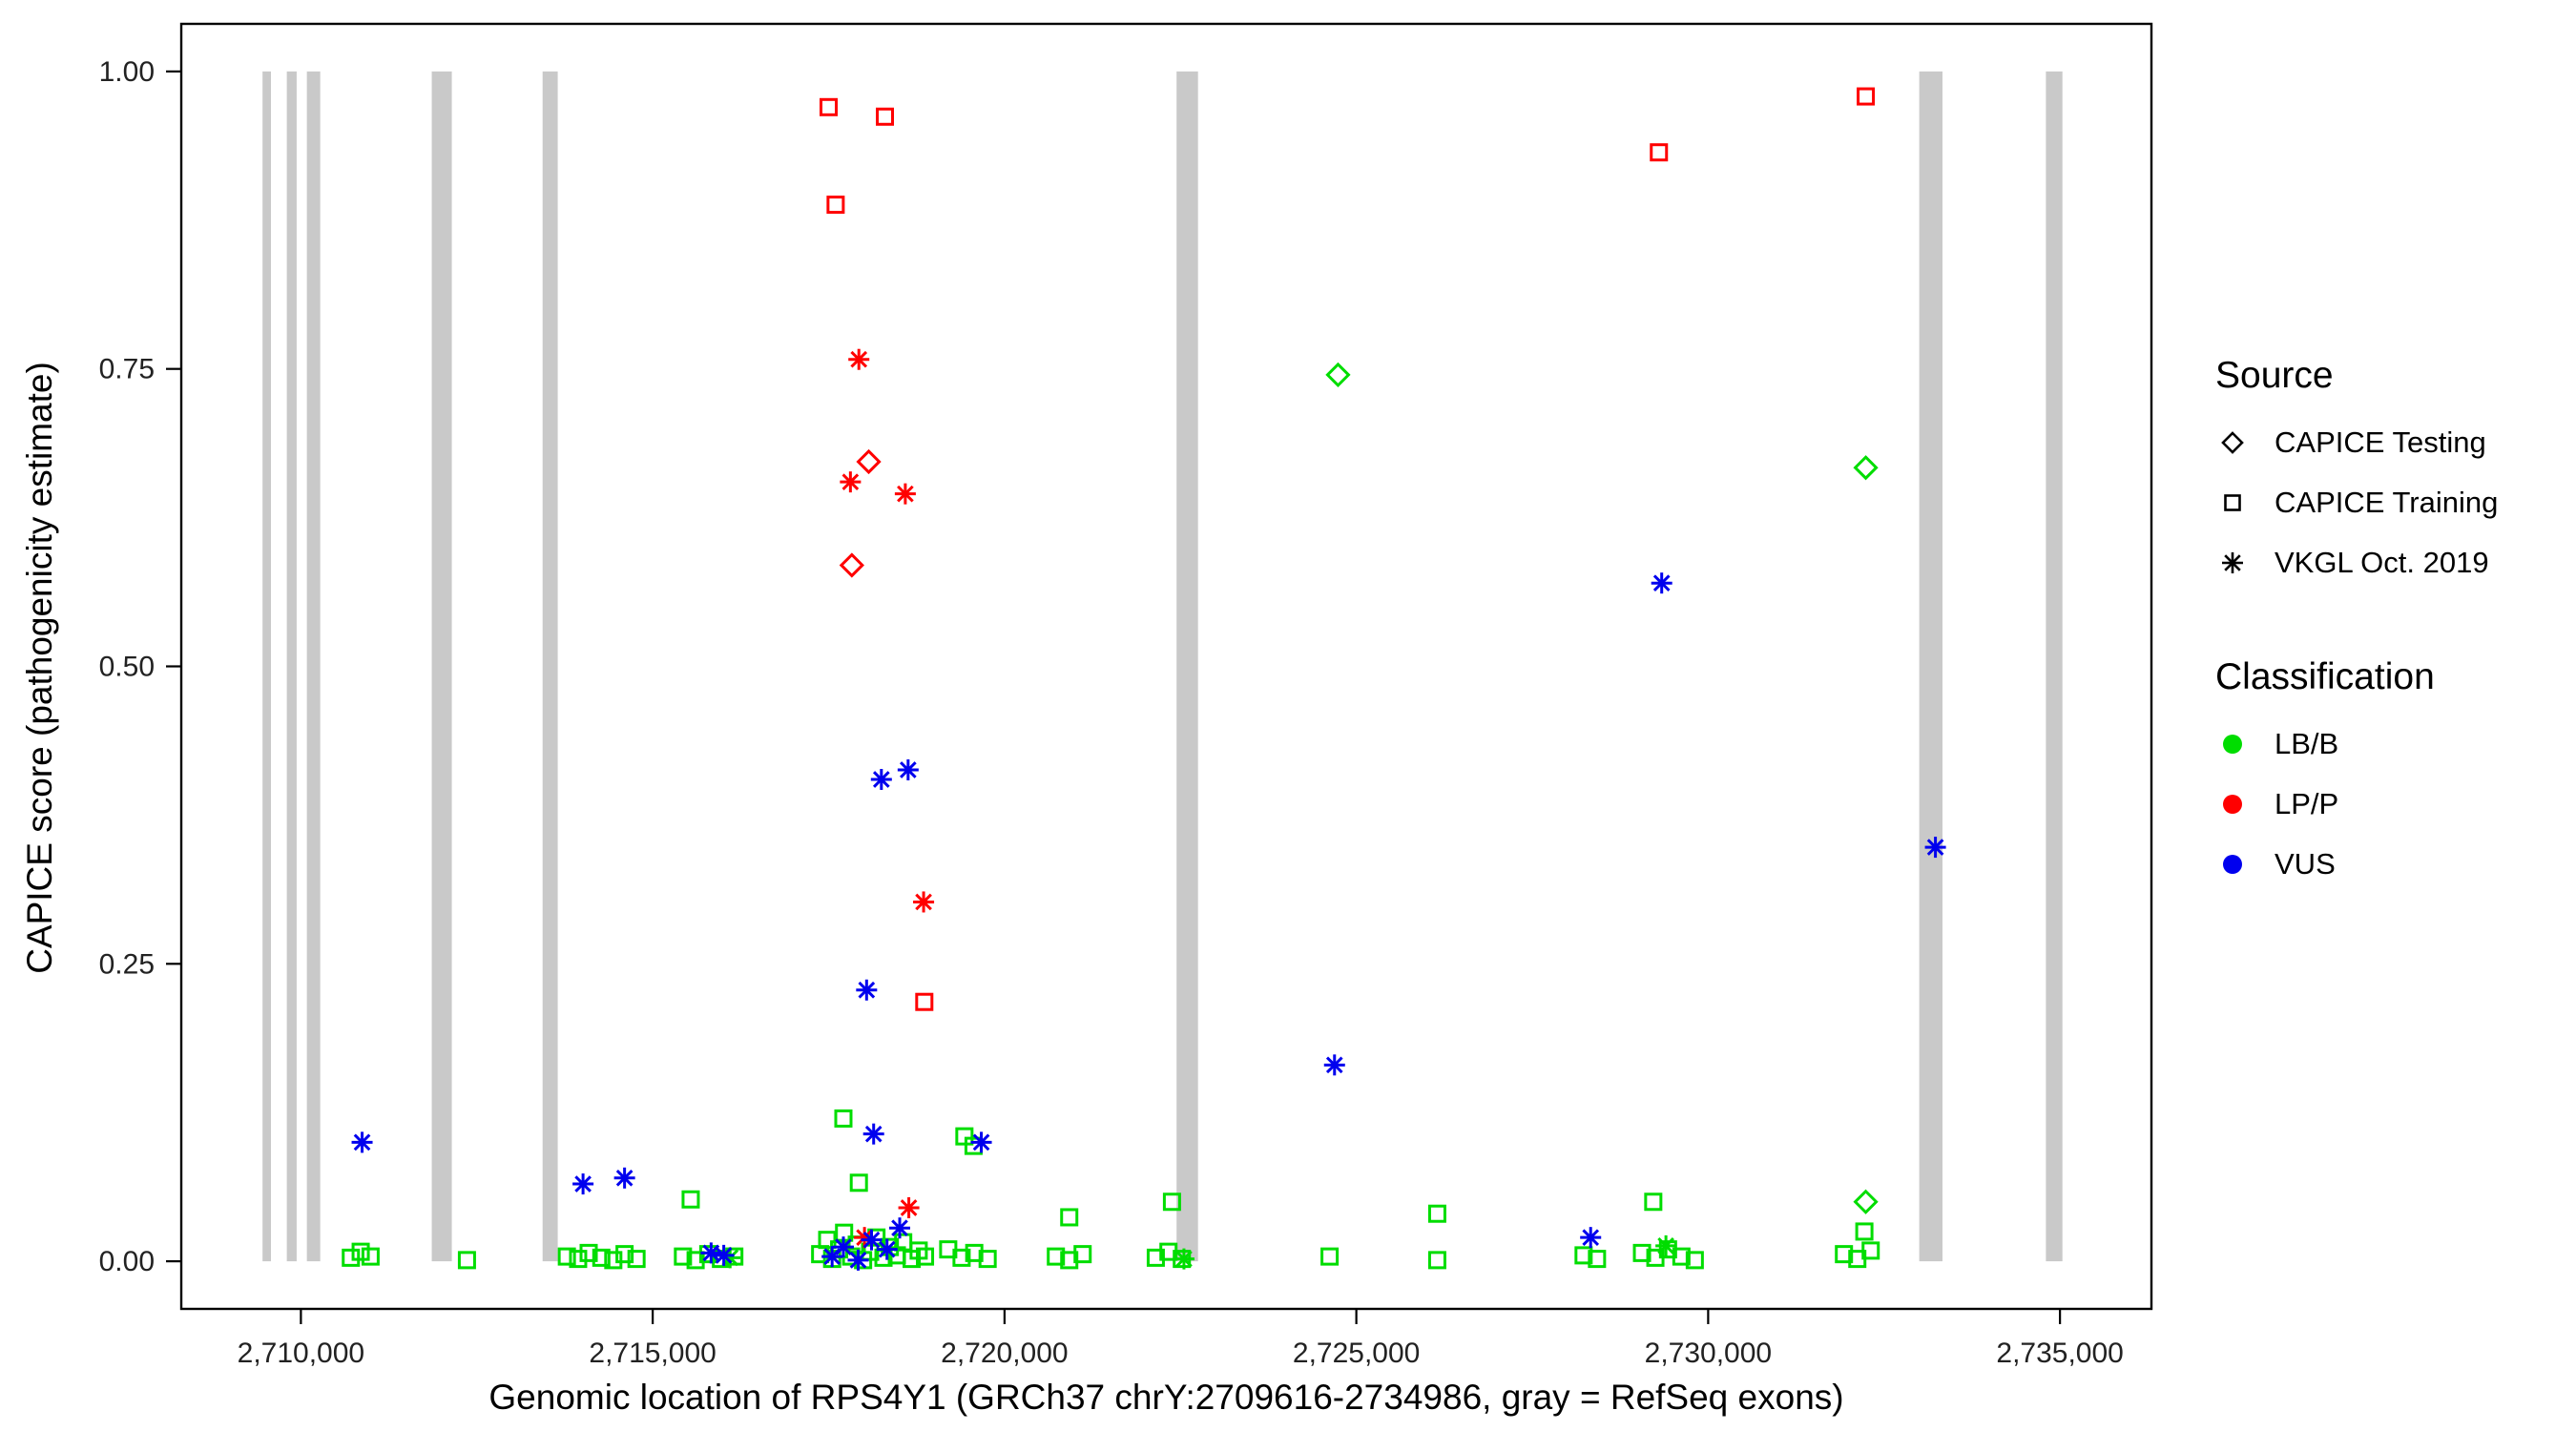 The image size is (2576, 1431). Describe the element at coordinates (2232, 562) in the screenshot. I see `asterisk-marker-icon` at that location.